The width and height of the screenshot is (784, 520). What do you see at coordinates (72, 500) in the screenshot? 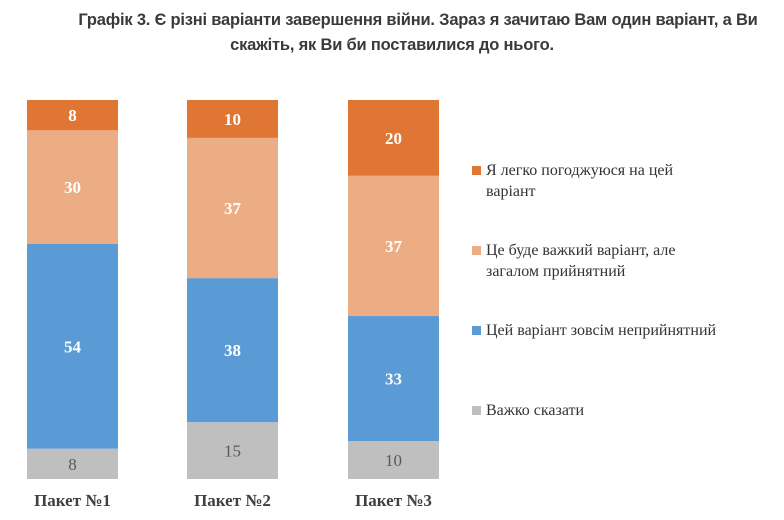
I see `x-tick-label: Пакет №1` at bounding box center [72, 500].